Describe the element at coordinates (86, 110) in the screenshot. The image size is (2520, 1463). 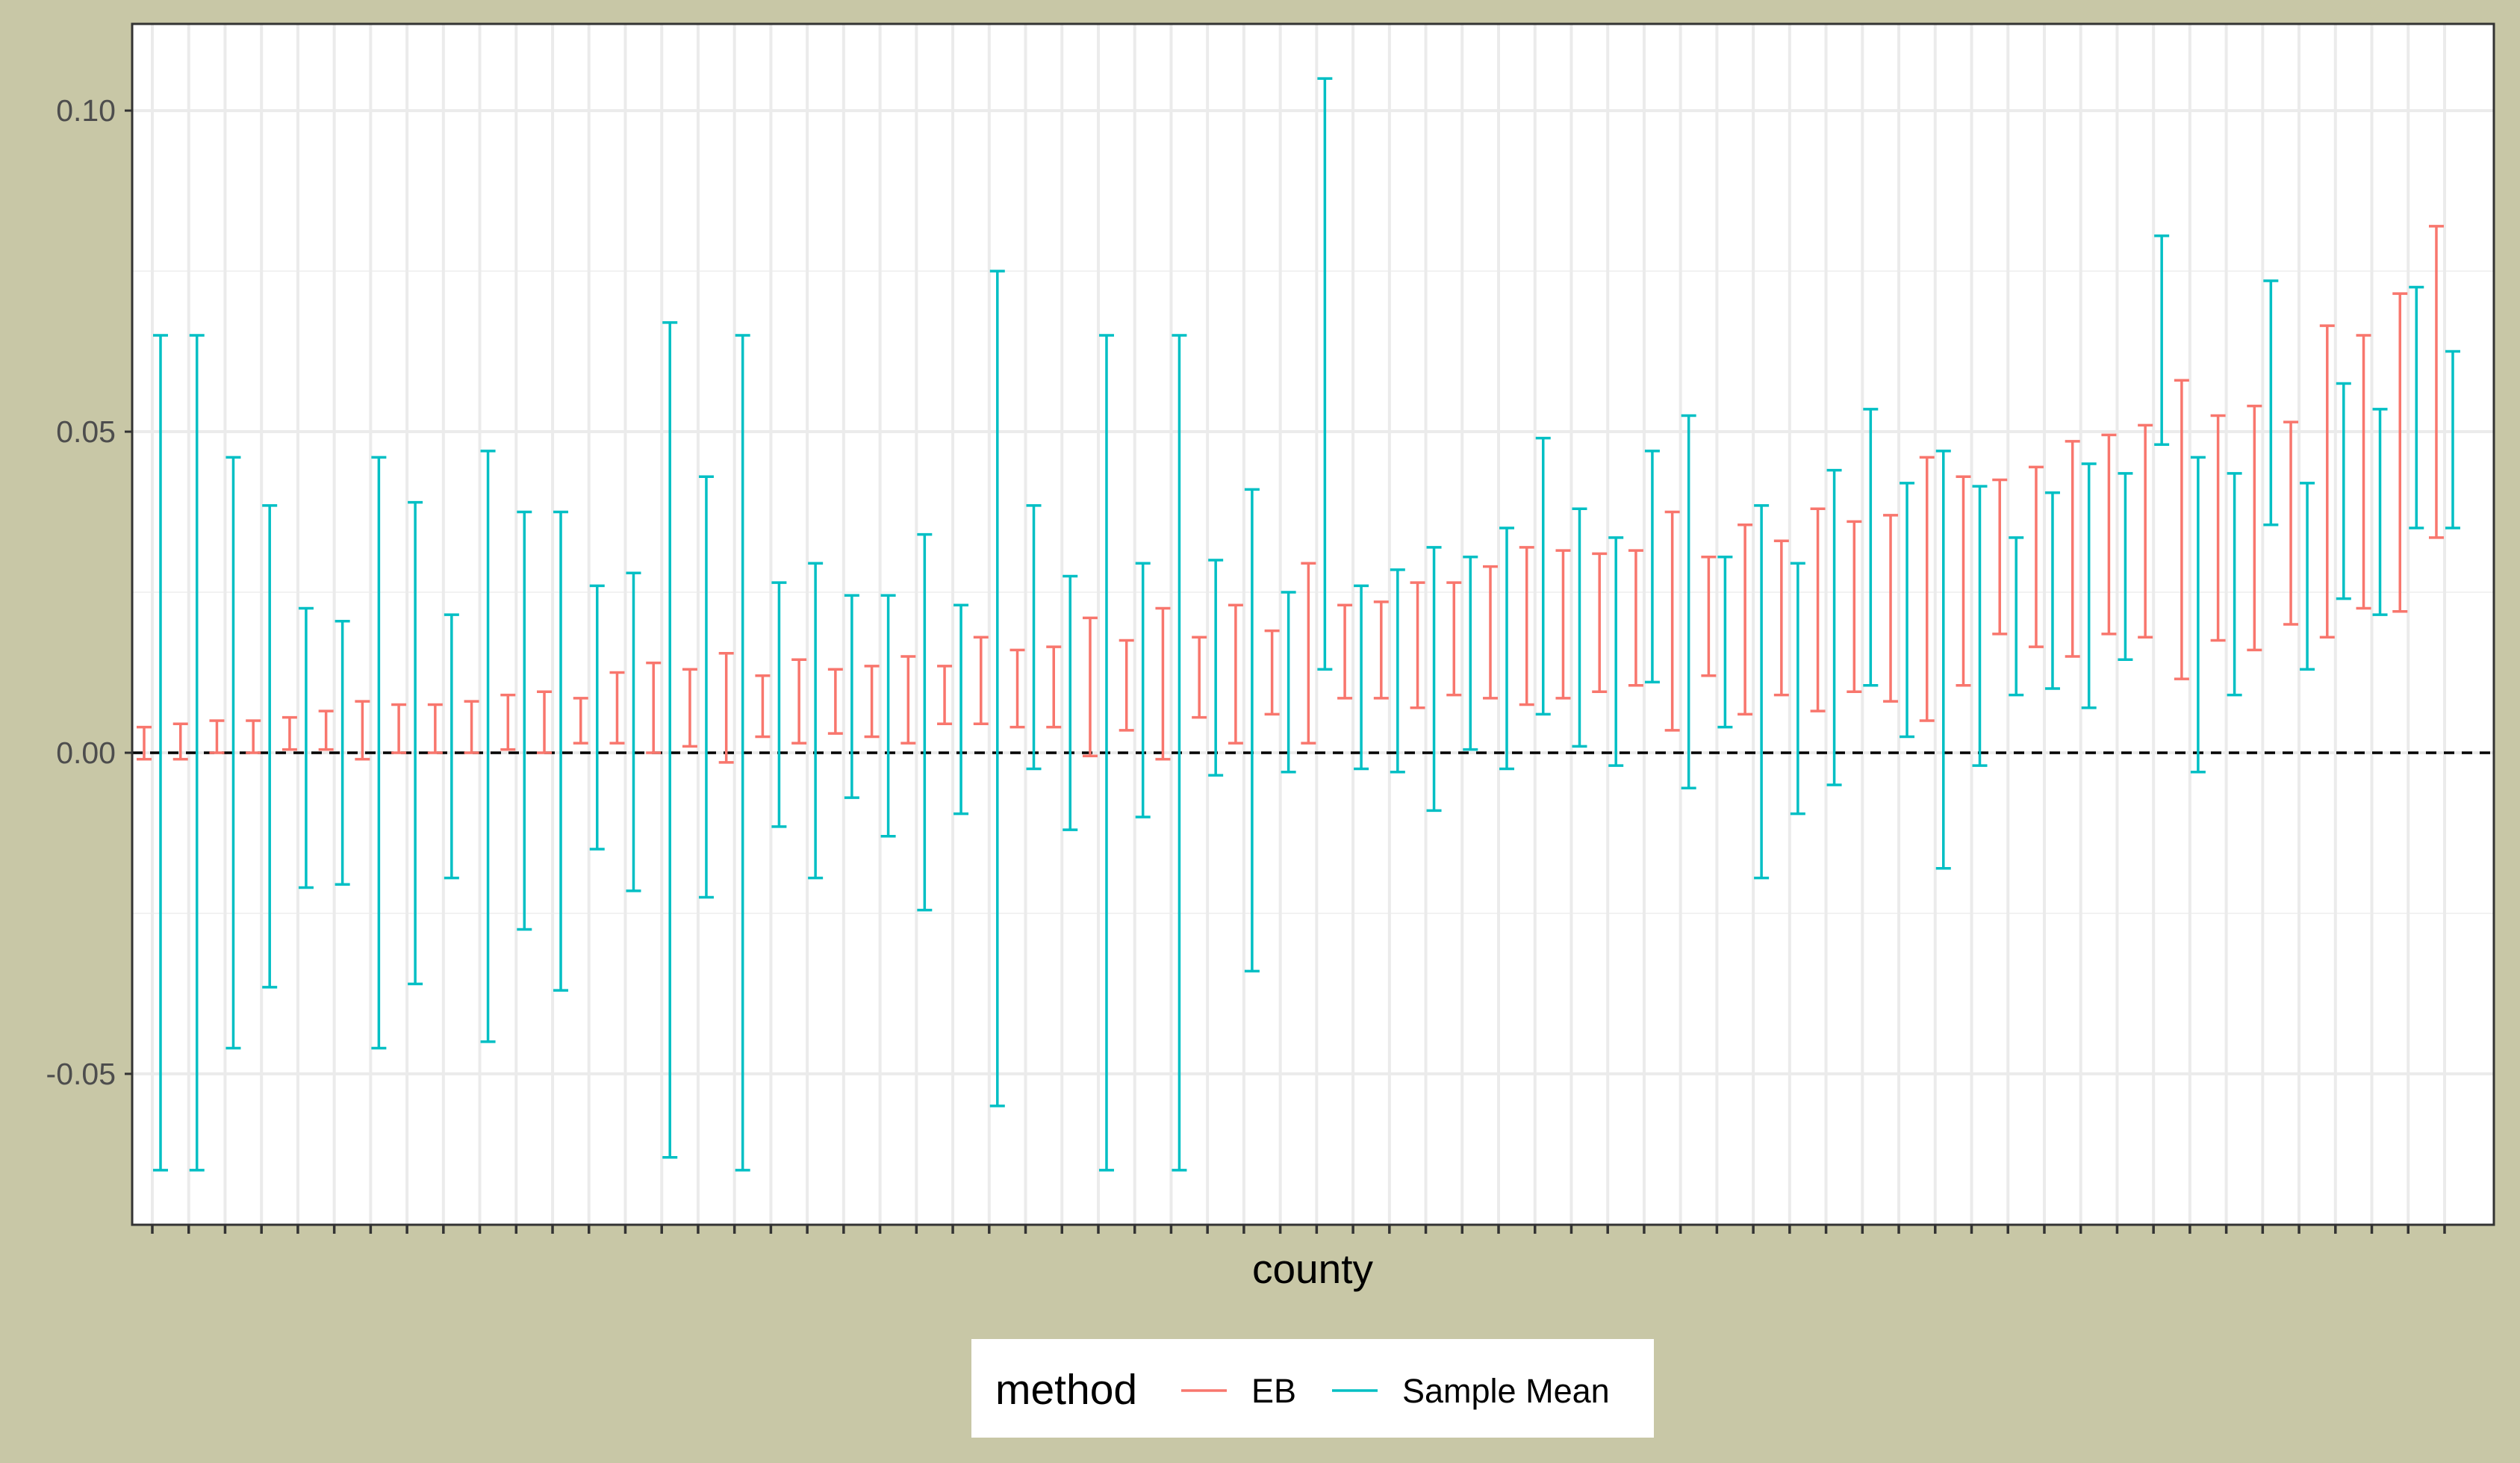
I see `y-tick-label: 0.10` at that location.